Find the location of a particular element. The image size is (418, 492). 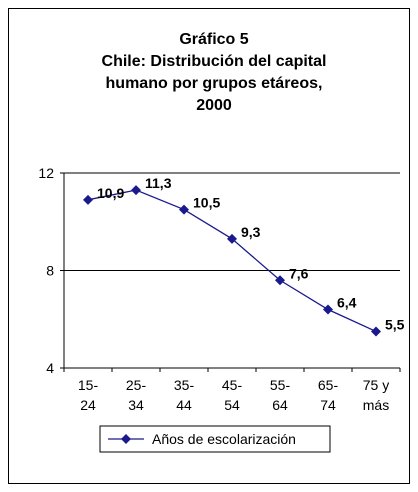

x-tick-label: 64 is located at coordinates (280, 405).